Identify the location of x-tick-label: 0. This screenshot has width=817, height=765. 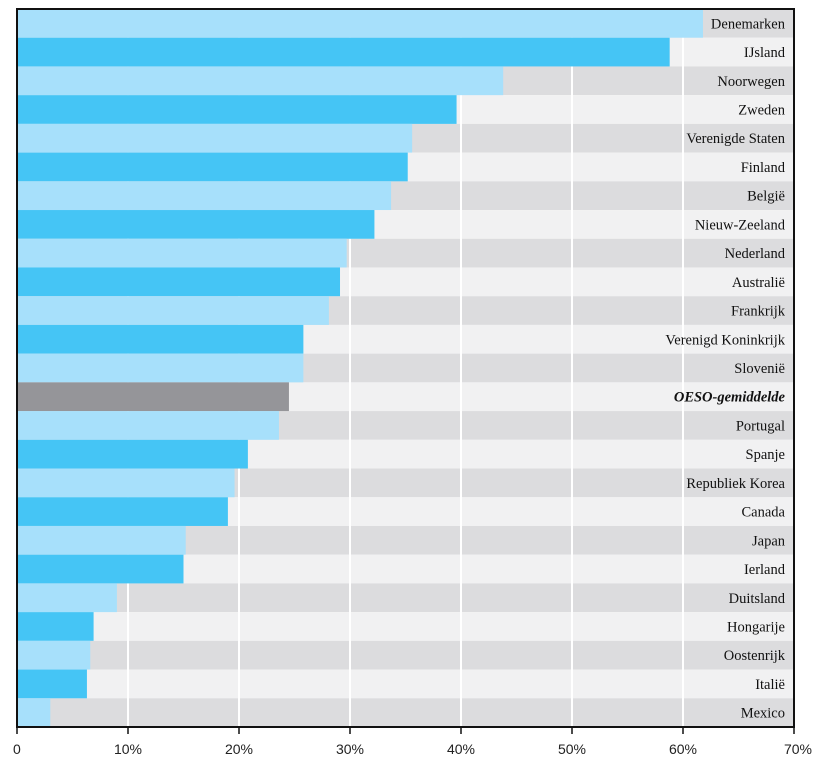
(17, 749).